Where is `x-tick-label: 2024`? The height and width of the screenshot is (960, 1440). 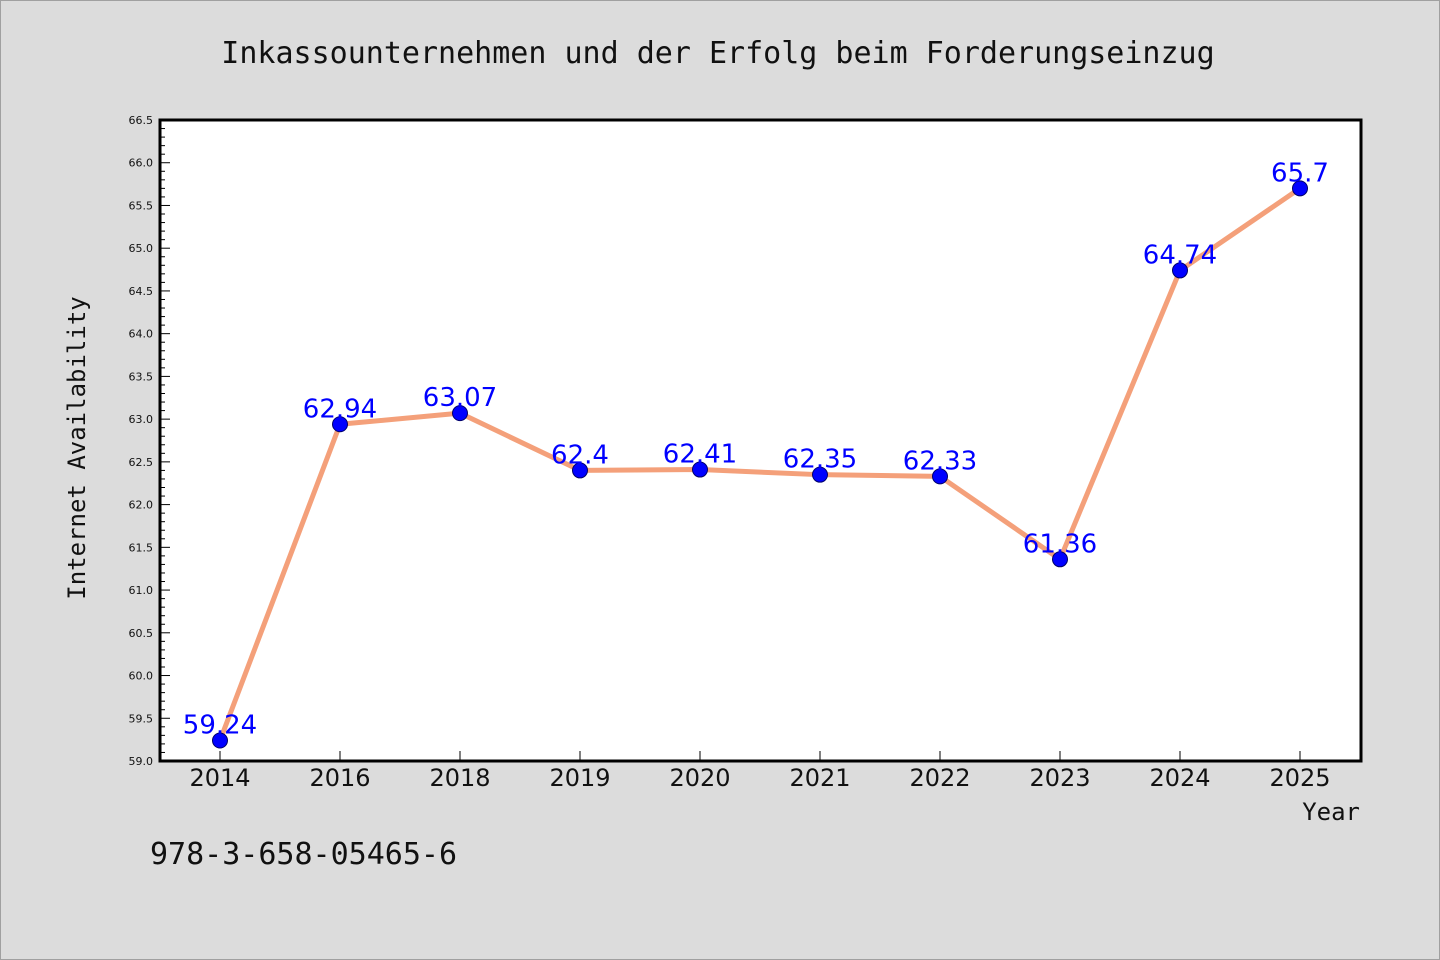 x-tick-label: 2024 is located at coordinates (1179, 778).